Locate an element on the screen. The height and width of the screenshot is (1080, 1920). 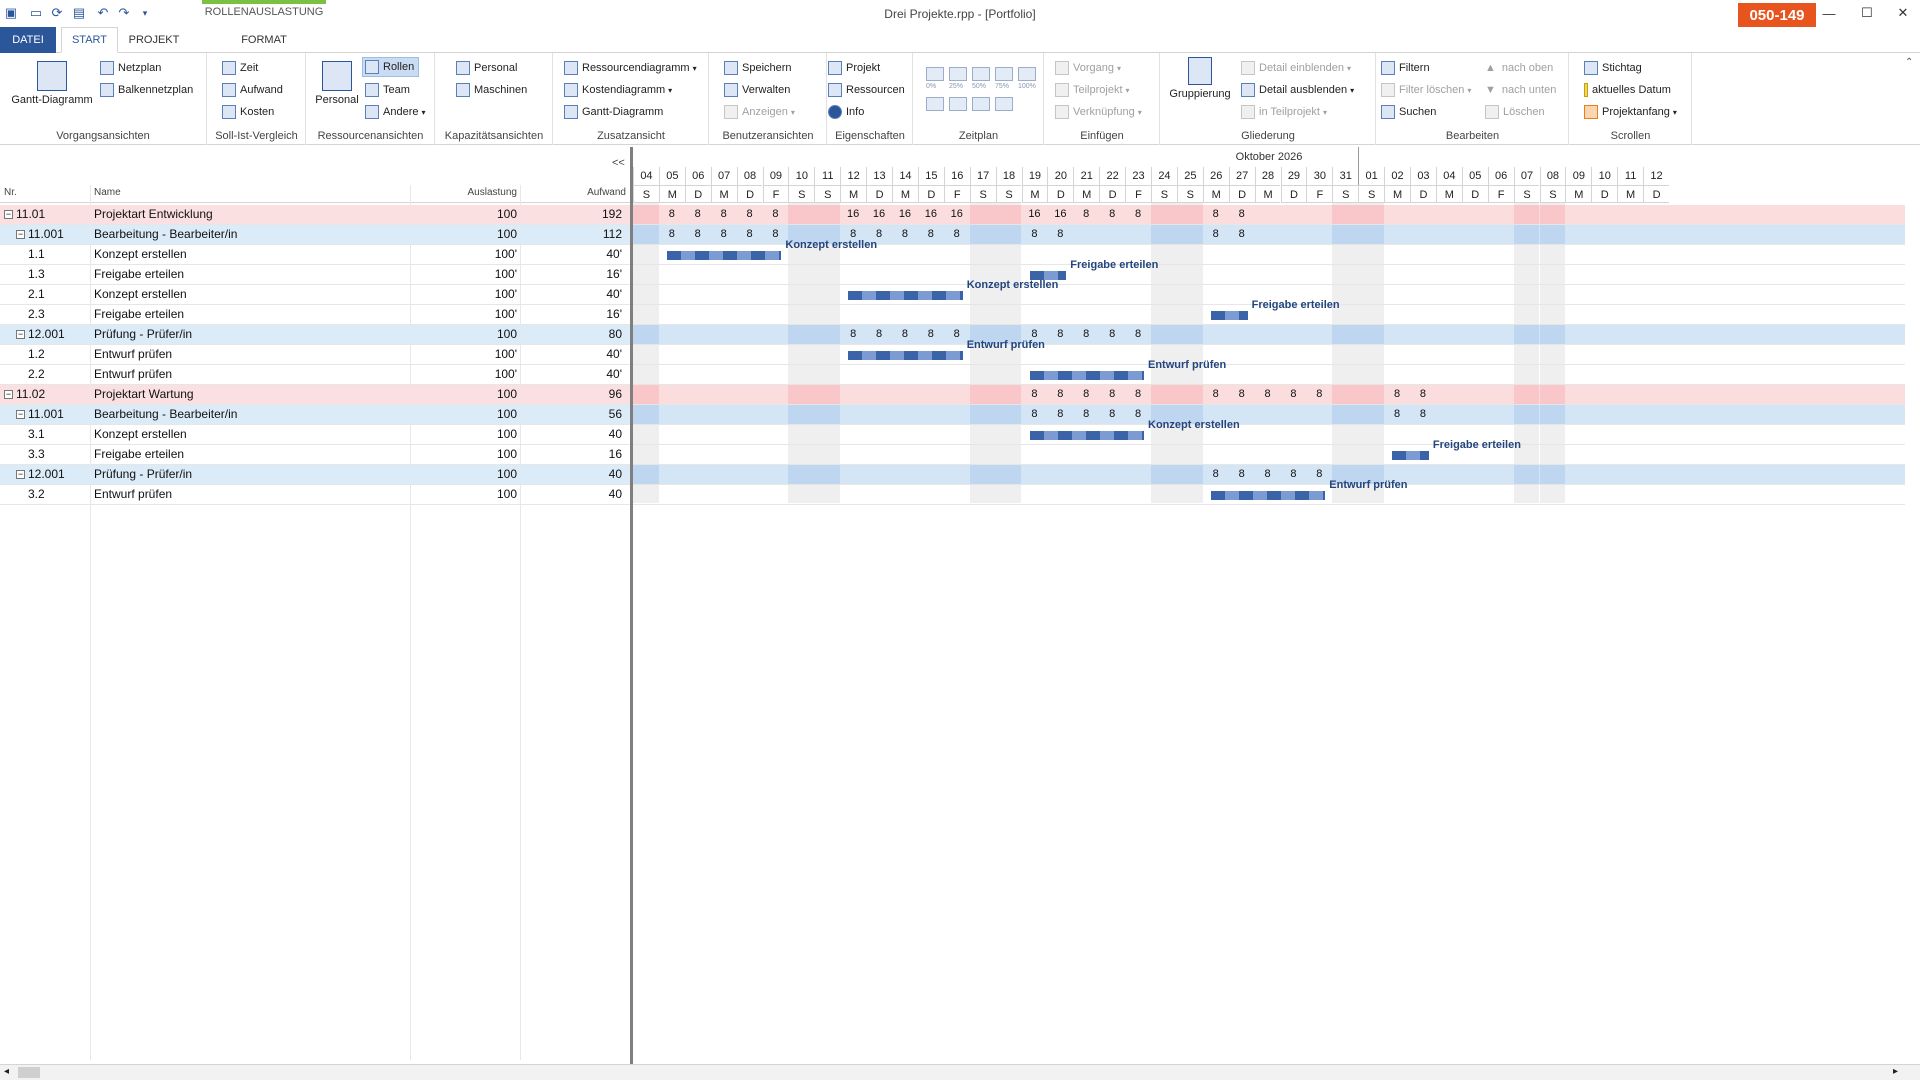
table-row: −12.001 Prüfung - Prüfer/in 100 40 is located at coordinates (315, 475).